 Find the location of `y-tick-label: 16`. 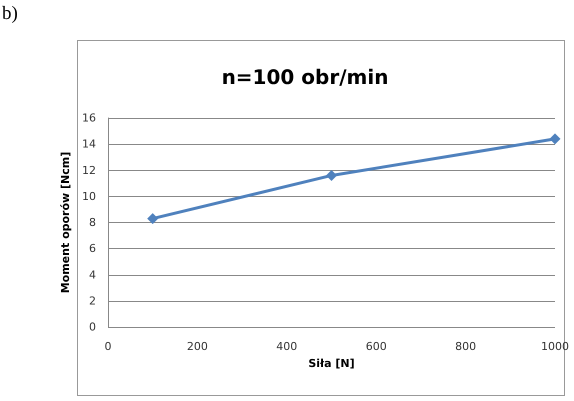

y-tick-label: 16 is located at coordinates (89, 118).